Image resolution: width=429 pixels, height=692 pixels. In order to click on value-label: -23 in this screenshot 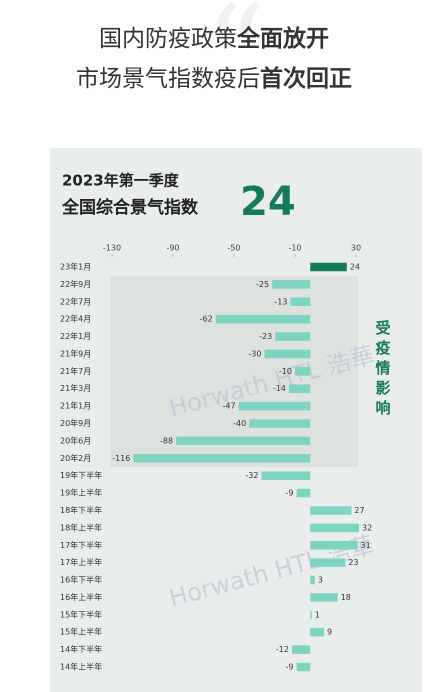, I will do `click(265, 336)`.